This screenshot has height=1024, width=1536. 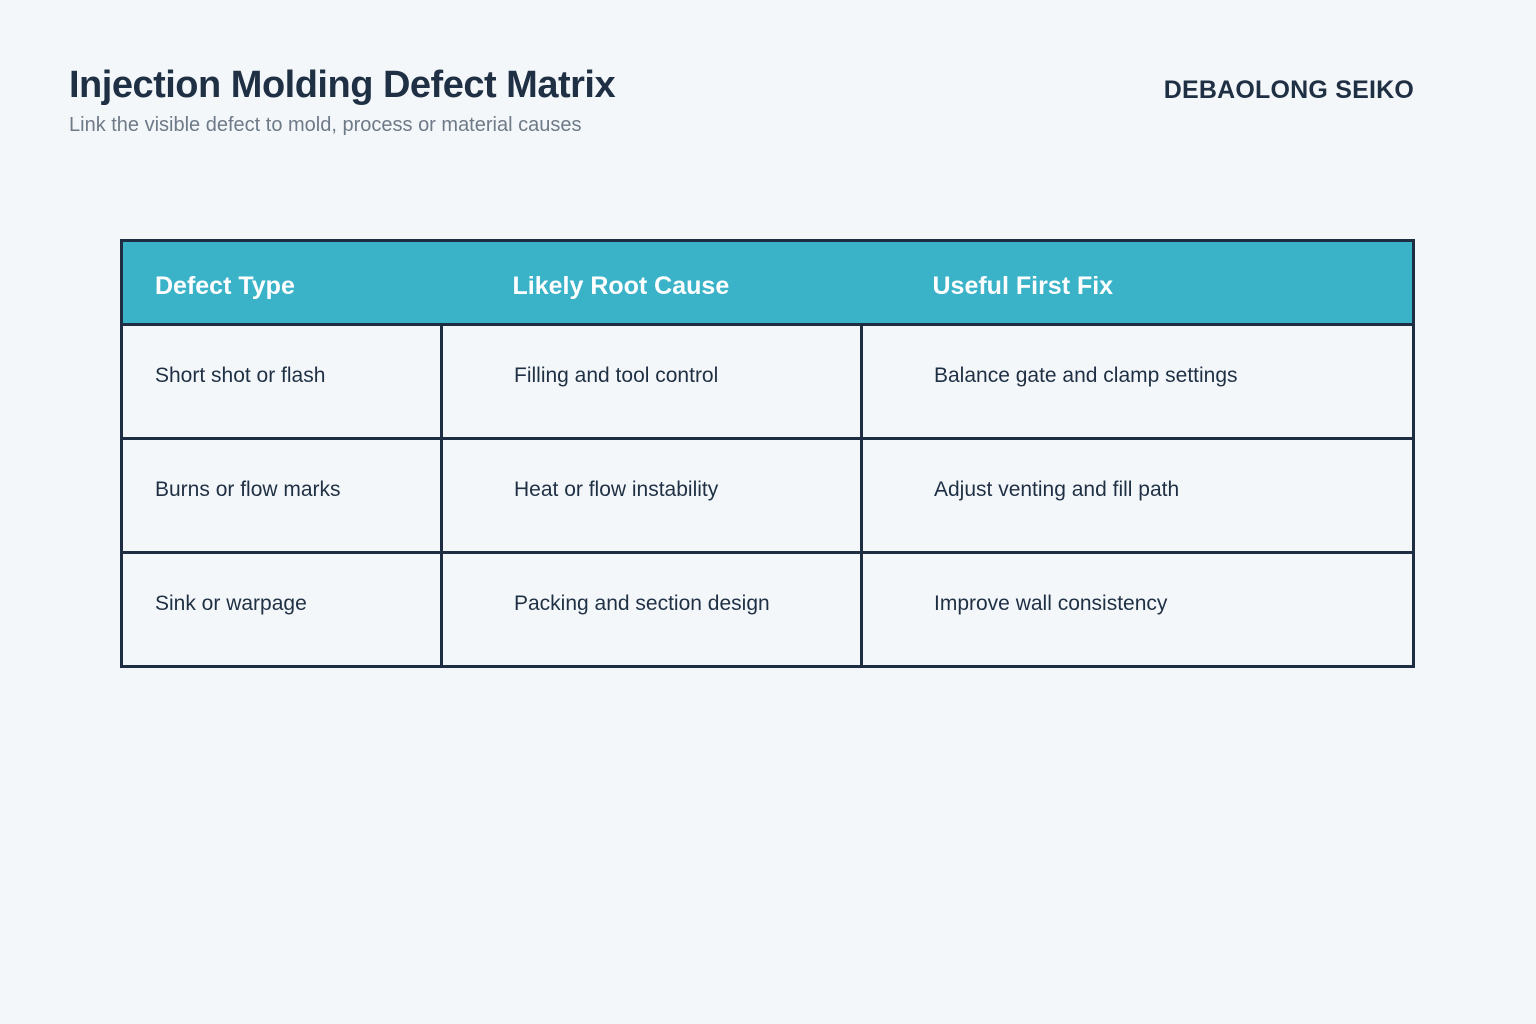 What do you see at coordinates (281, 283) in the screenshot?
I see `header-defect-type: Defect Type` at bounding box center [281, 283].